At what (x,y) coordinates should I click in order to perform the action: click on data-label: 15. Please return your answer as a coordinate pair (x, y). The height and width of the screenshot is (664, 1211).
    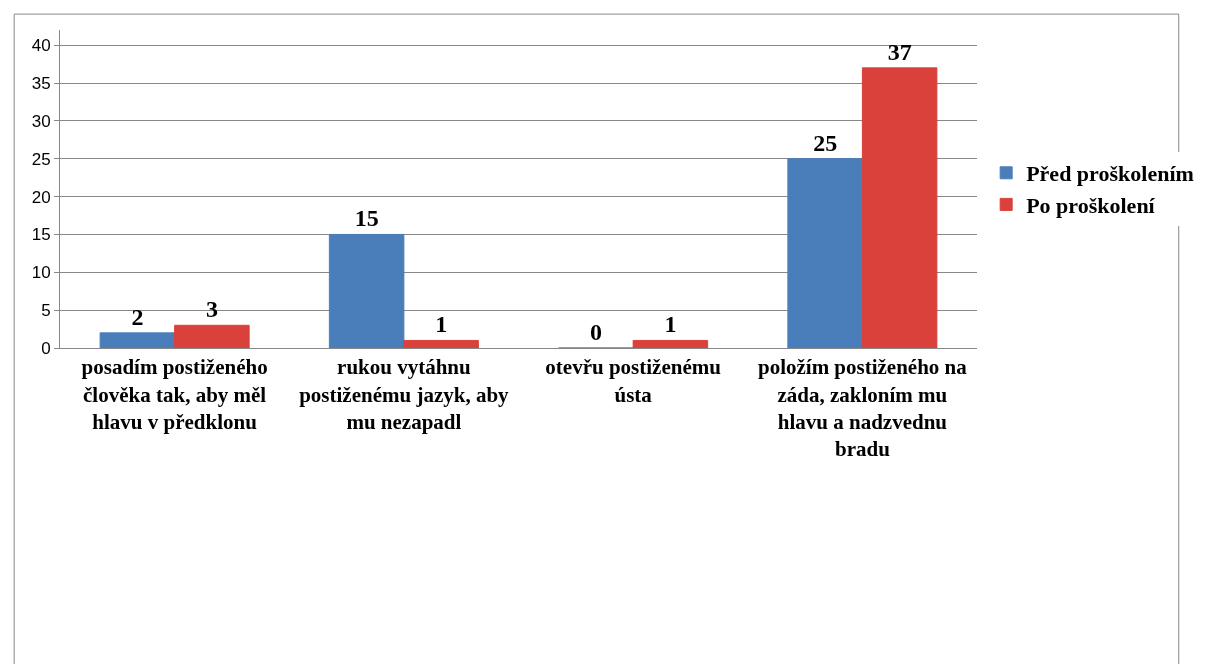
    Looking at the image, I should click on (366, 218).